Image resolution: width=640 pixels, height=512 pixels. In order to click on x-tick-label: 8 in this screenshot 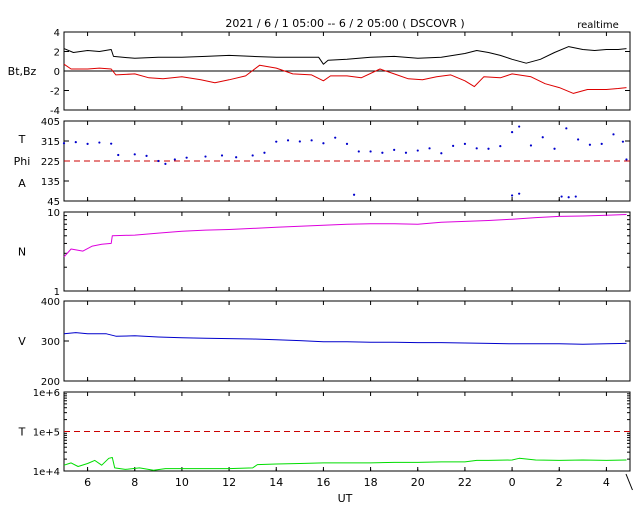, I will do `click(134, 482)`.